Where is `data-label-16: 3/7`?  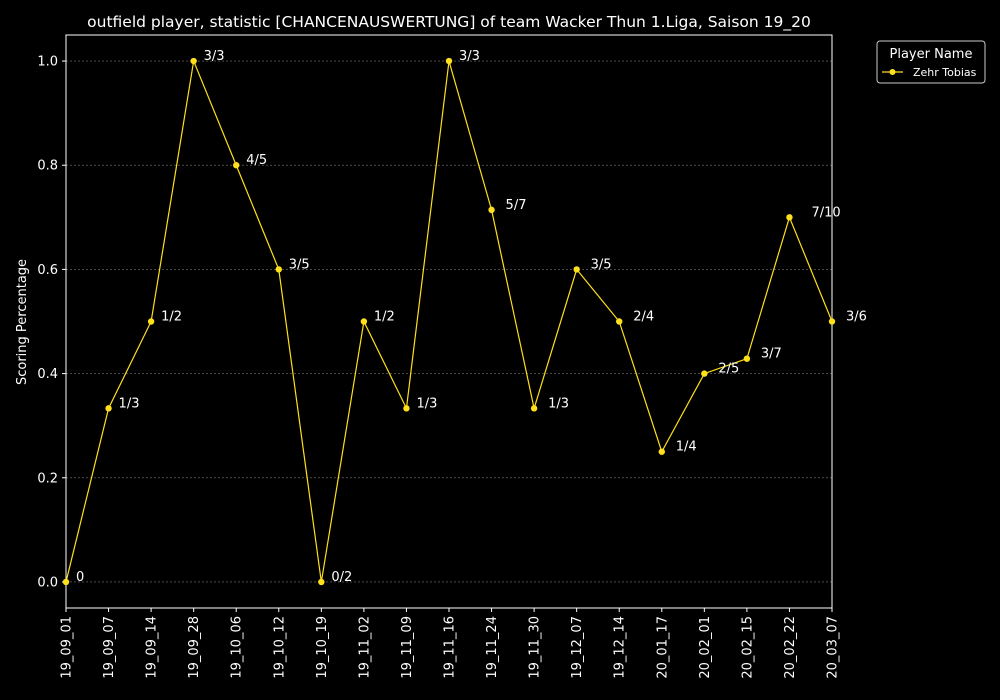 data-label-16: 3/7 is located at coordinates (771, 354).